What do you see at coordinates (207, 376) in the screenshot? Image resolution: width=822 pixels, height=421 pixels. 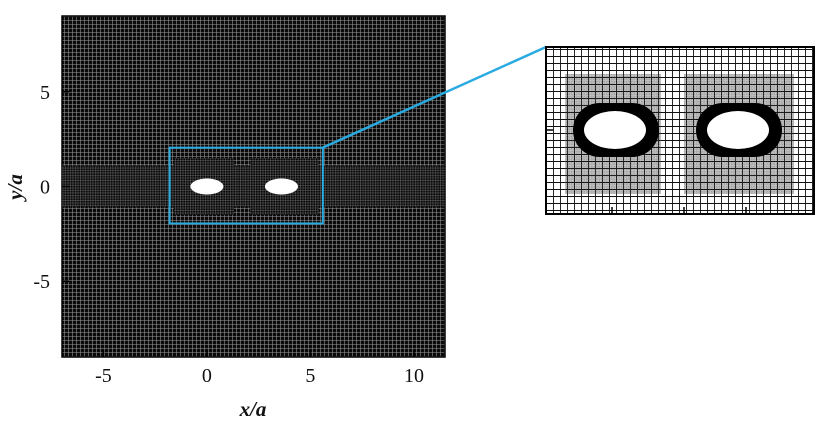 I see `x-tick-label: 0` at bounding box center [207, 376].